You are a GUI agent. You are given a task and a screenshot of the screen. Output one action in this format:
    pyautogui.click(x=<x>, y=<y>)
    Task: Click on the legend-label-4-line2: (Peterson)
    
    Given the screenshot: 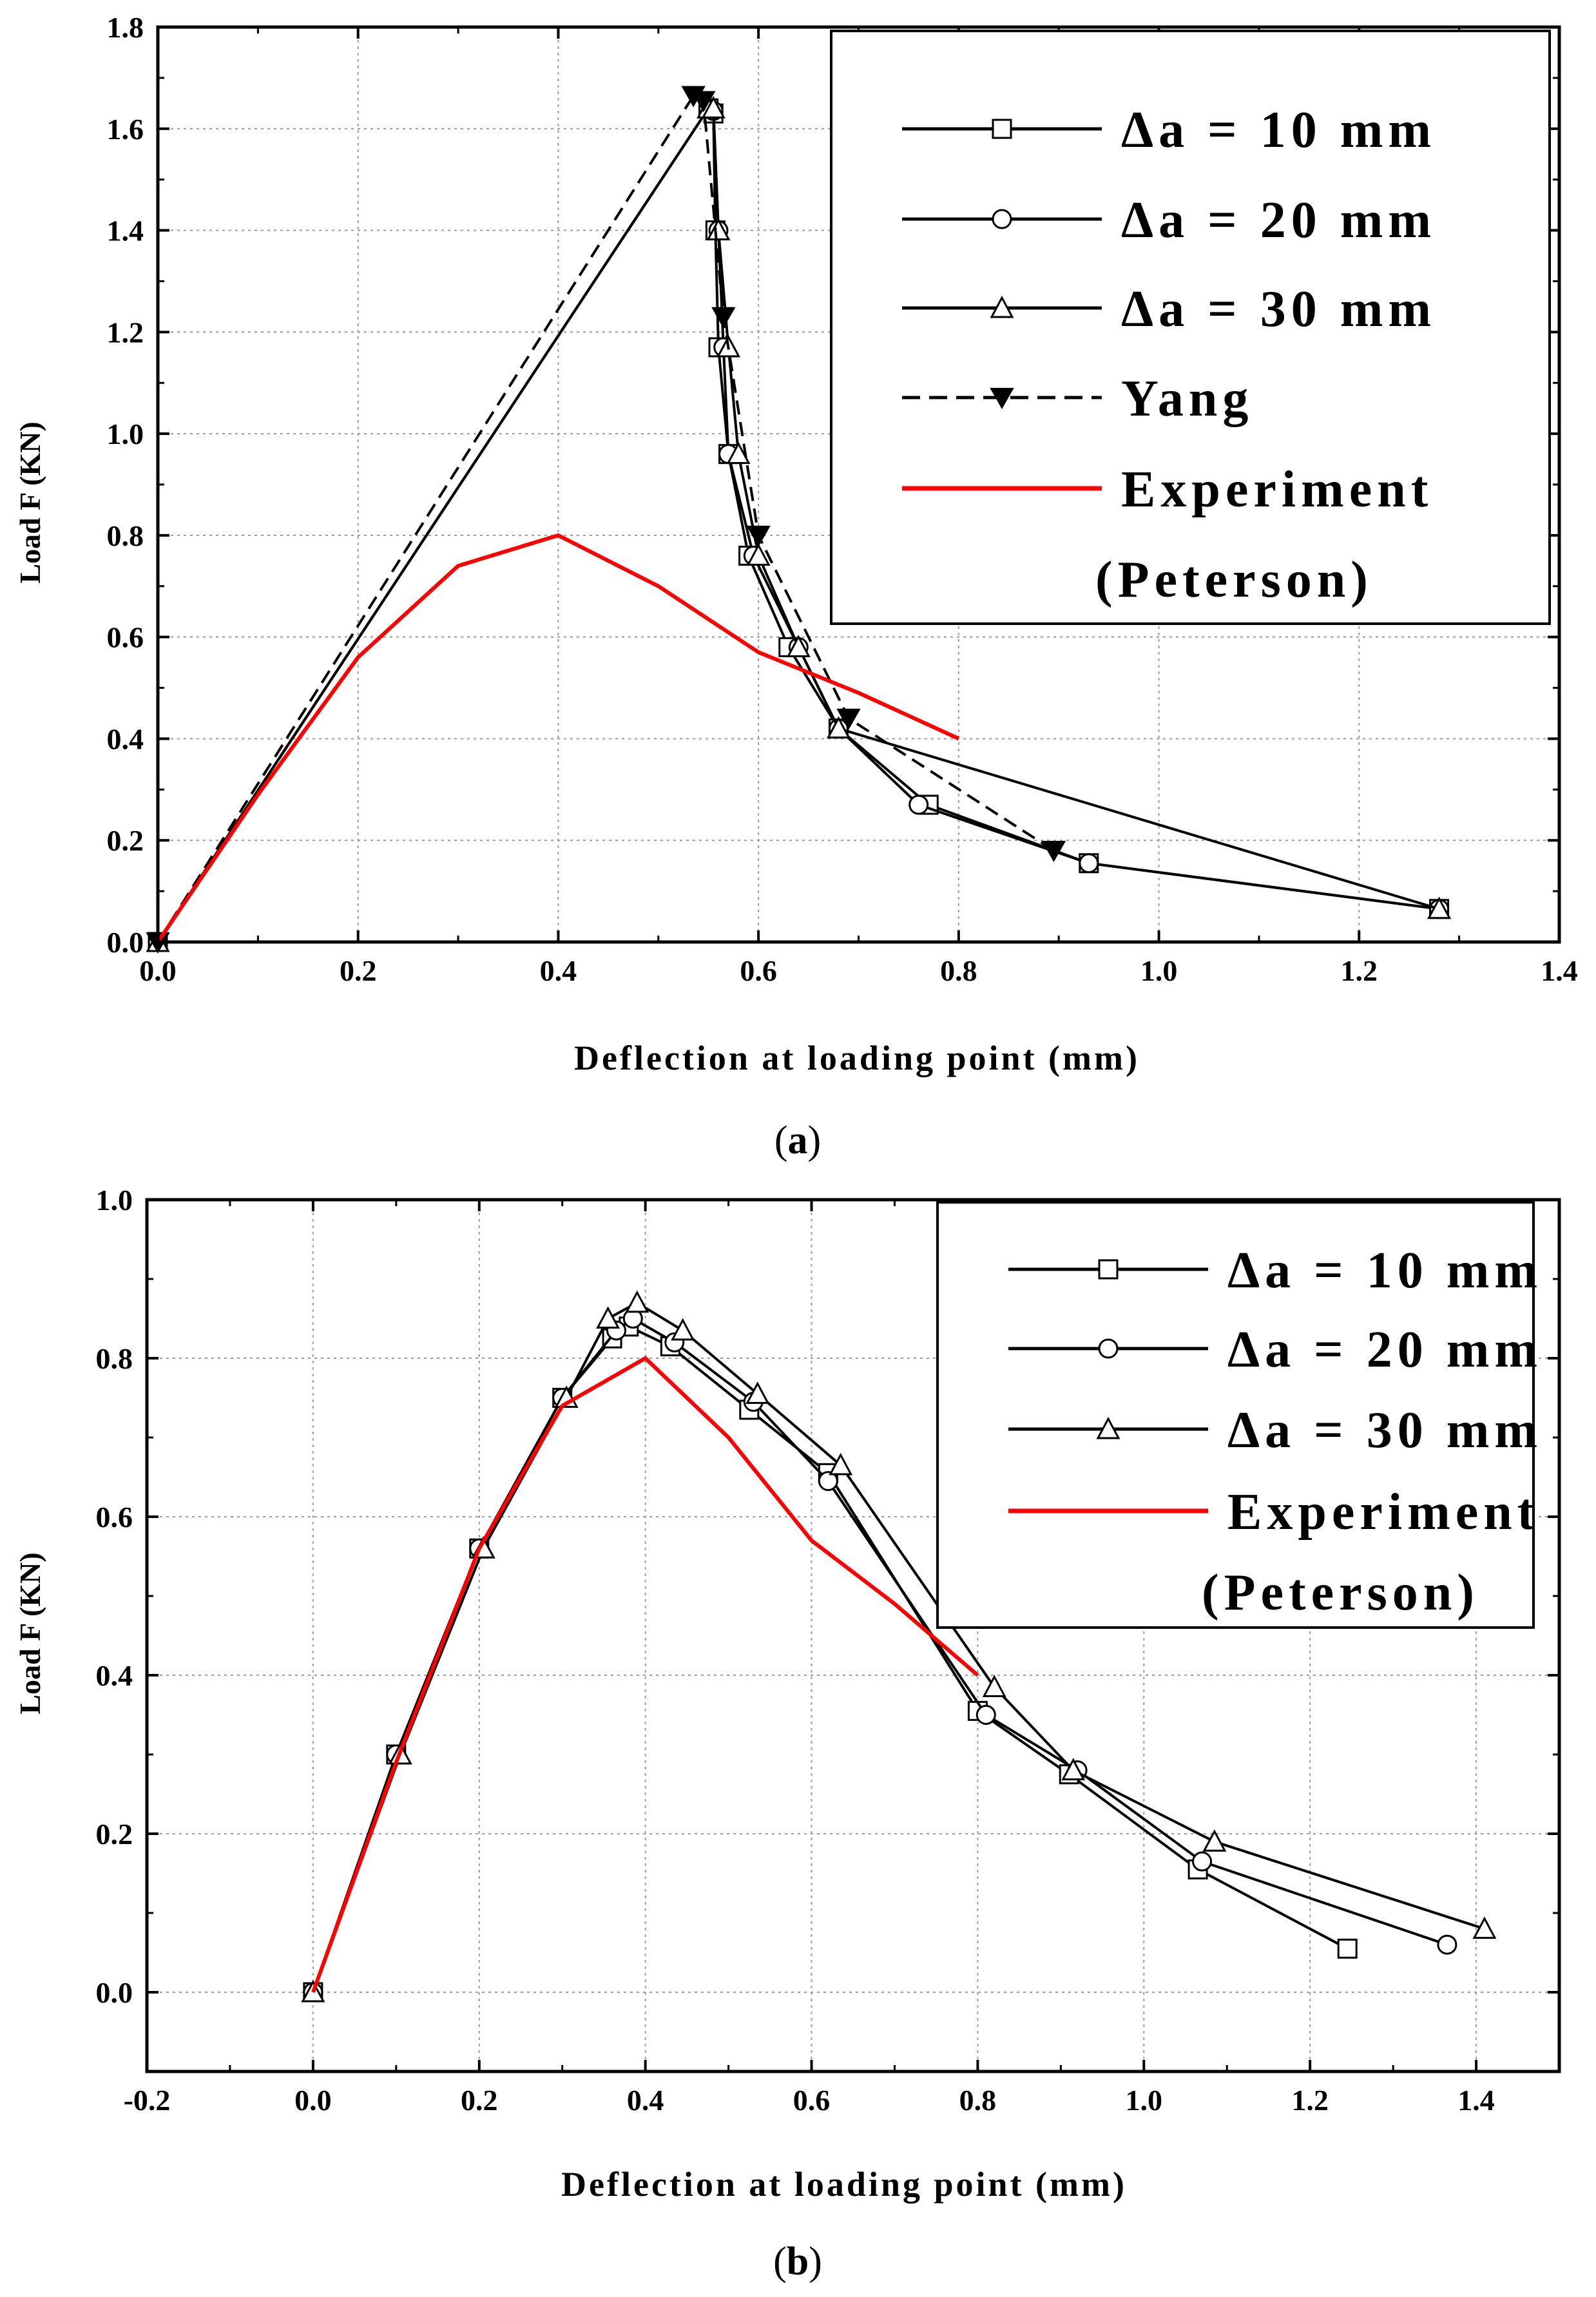 What is the action you would take?
    pyautogui.click(x=1234, y=580)
    